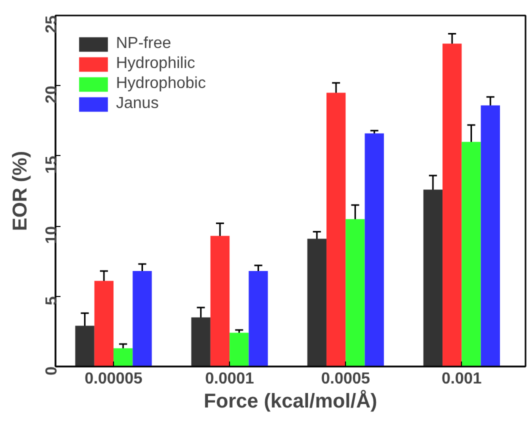 The height and width of the screenshot is (426, 527). What do you see at coordinates (229, 379) in the screenshot?
I see `x-tick-label: 0.0001` at bounding box center [229, 379].